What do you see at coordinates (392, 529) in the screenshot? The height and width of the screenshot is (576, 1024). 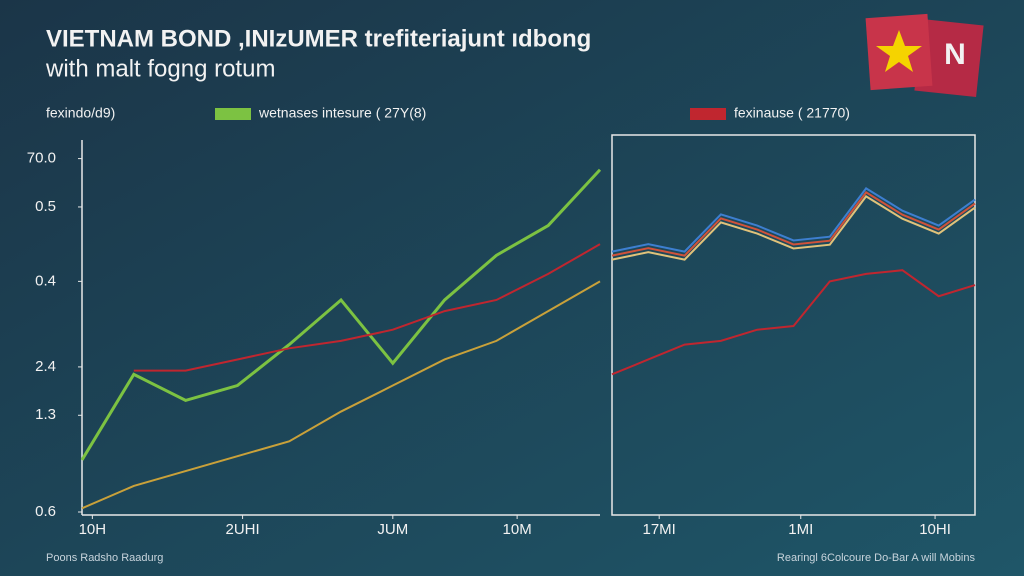 I see `x-tick-label: JUM` at bounding box center [392, 529].